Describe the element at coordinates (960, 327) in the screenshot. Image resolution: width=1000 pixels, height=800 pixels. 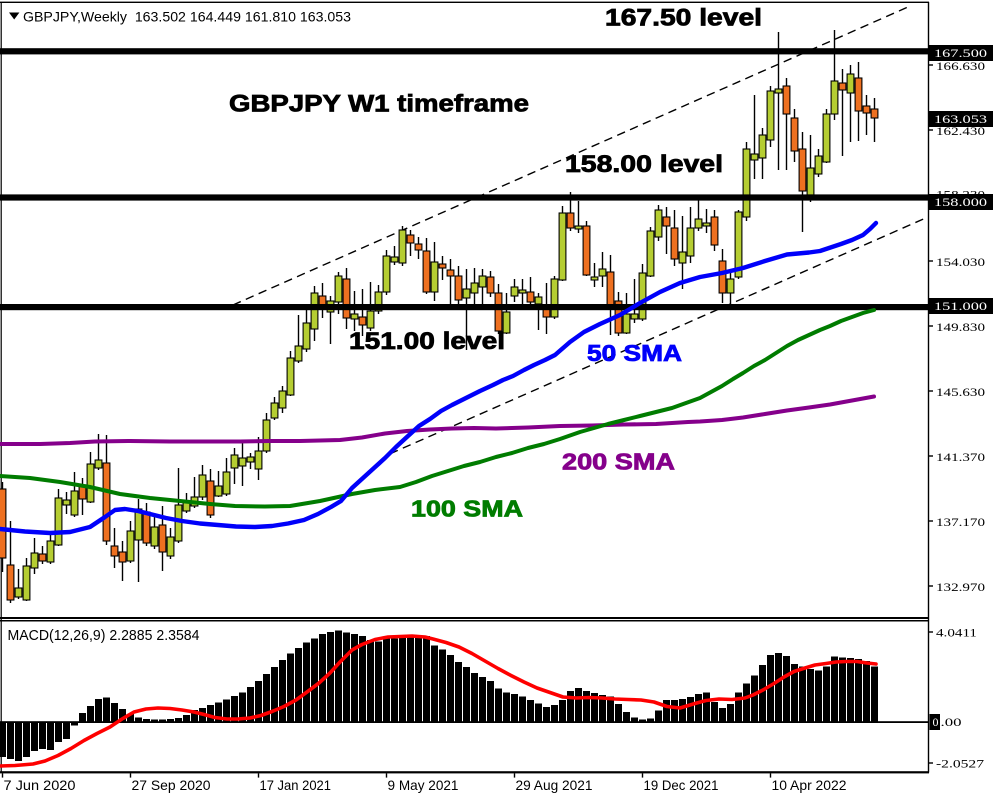
I see `svg-text: 149.830` at that location.